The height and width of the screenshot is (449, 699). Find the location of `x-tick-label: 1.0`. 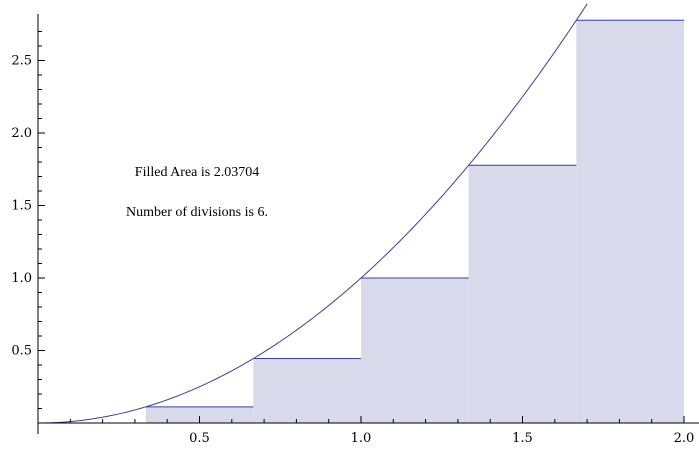

x-tick-label: 1.0 is located at coordinates (361, 438).